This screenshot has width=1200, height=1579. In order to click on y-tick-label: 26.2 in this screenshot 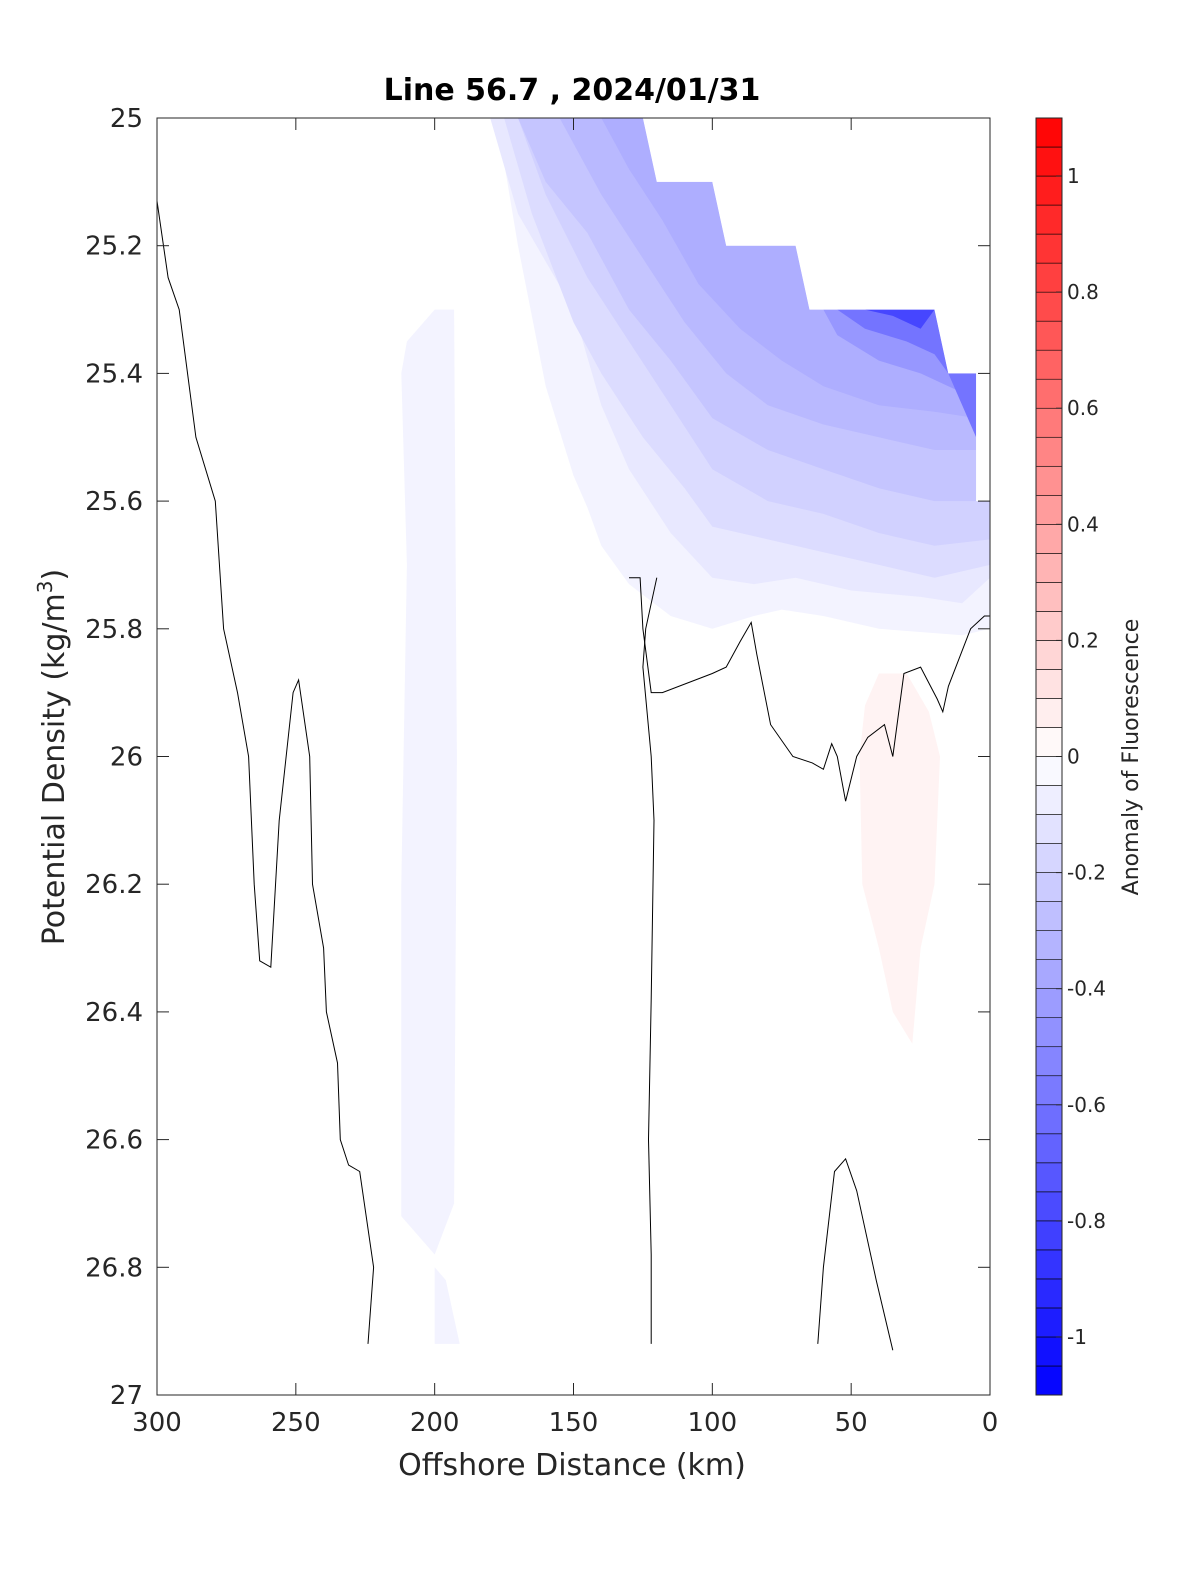, I will do `click(114, 885)`.